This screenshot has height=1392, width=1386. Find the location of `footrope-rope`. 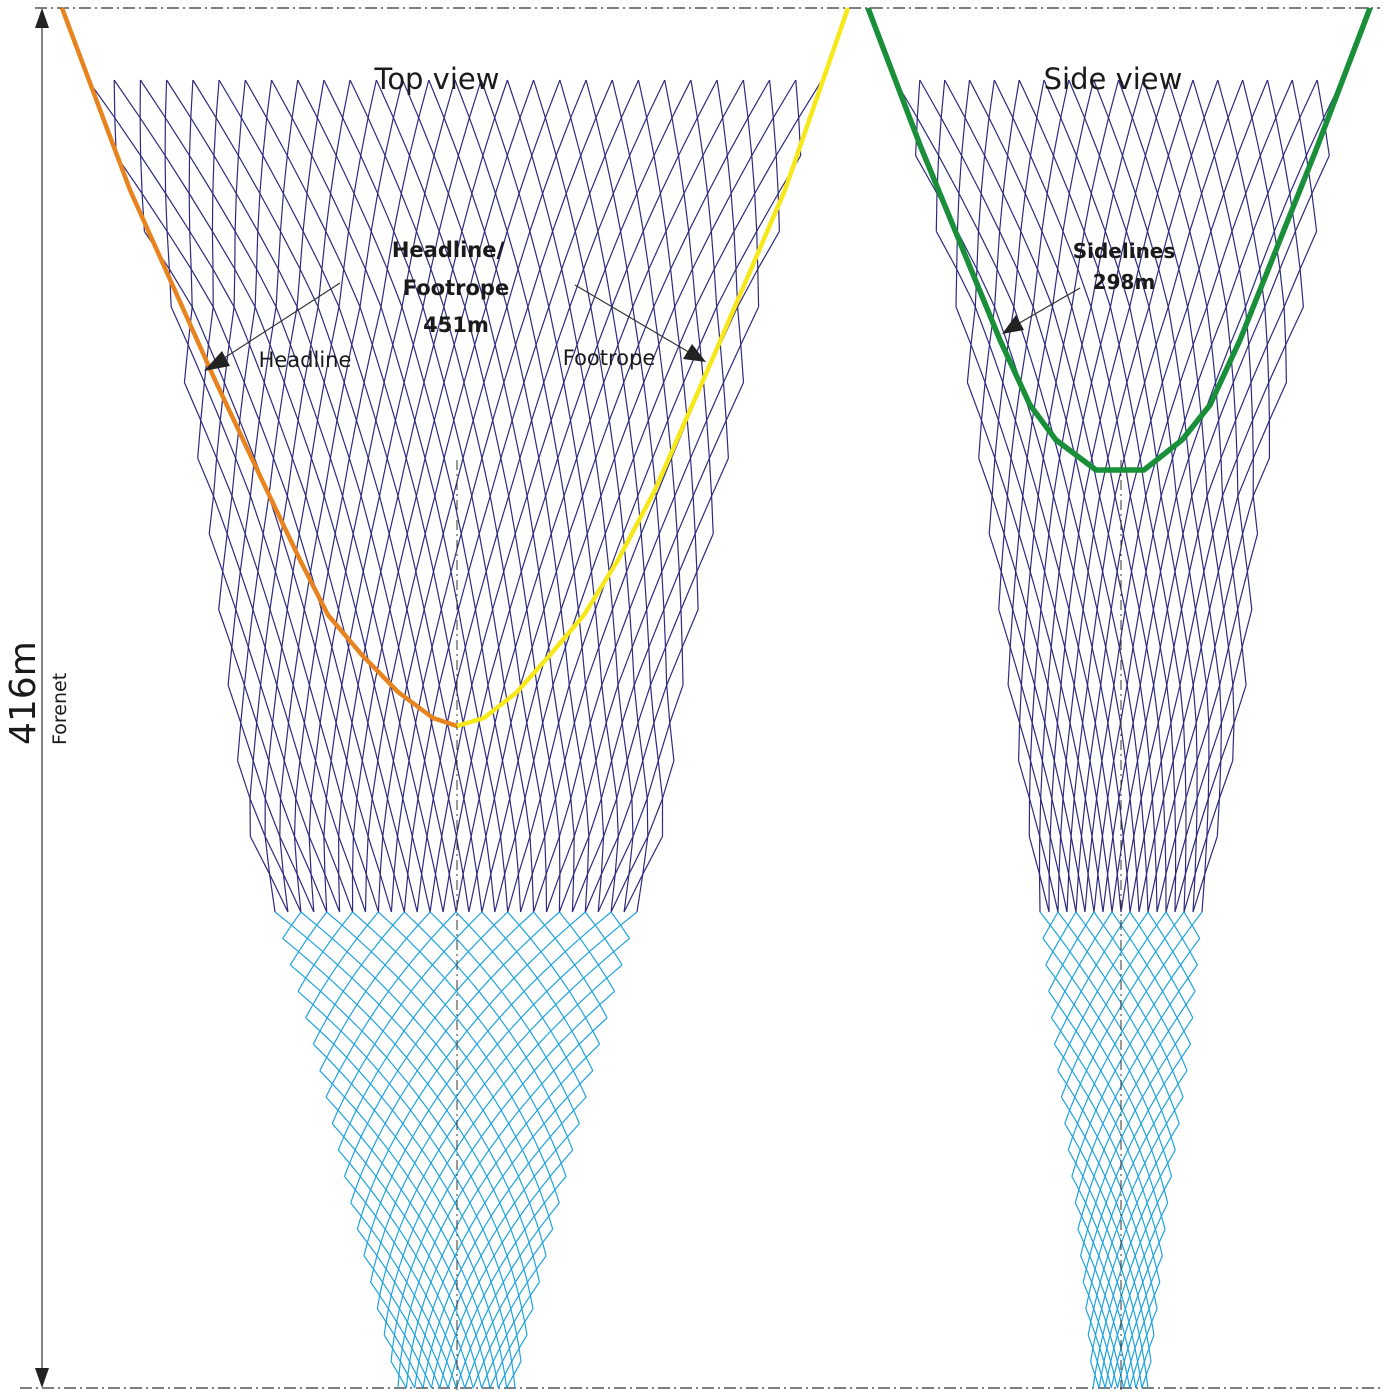

footrope-rope is located at coordinates (653, 368).